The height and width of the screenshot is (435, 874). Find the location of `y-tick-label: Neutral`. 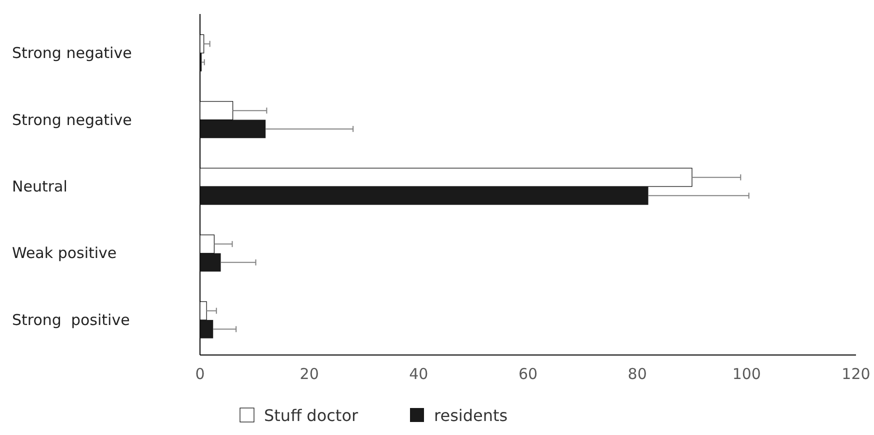

y-tick-label: Neutral is located at coordinates (40, 187).